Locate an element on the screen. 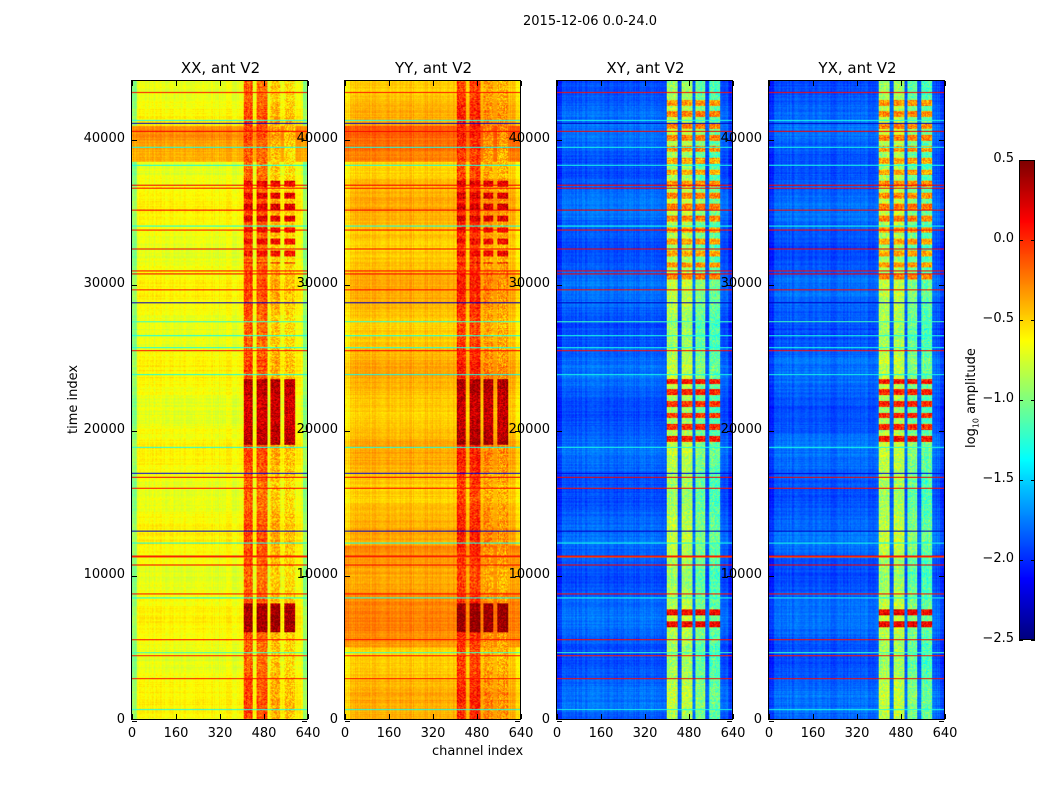 Image resolution: width=1050 pixels, height=800 pixels. colorbar-tick-label: −1.5 is located at coordinates (998, 478).